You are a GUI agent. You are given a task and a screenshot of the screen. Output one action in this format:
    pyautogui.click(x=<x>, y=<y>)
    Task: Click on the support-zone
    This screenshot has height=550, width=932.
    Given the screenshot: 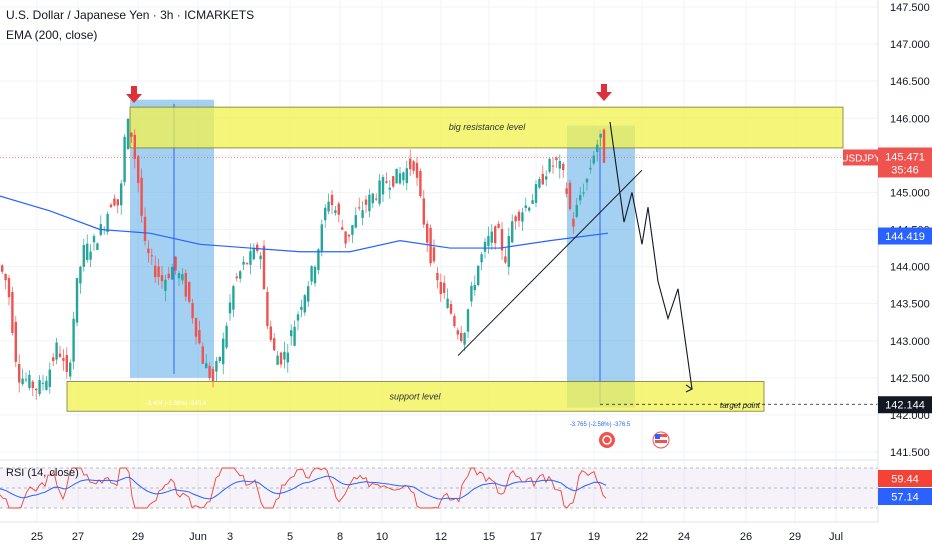 What is the action you would take?
    pyautogui.click(x=415, y=396)
    